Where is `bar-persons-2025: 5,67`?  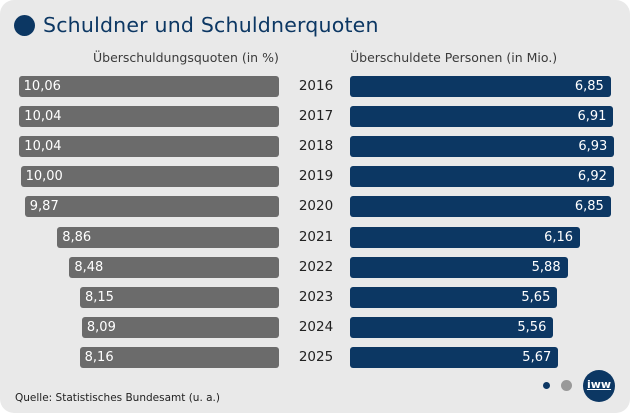 bar-persons-2025: 5,67 is located at coordinates (454, 357).